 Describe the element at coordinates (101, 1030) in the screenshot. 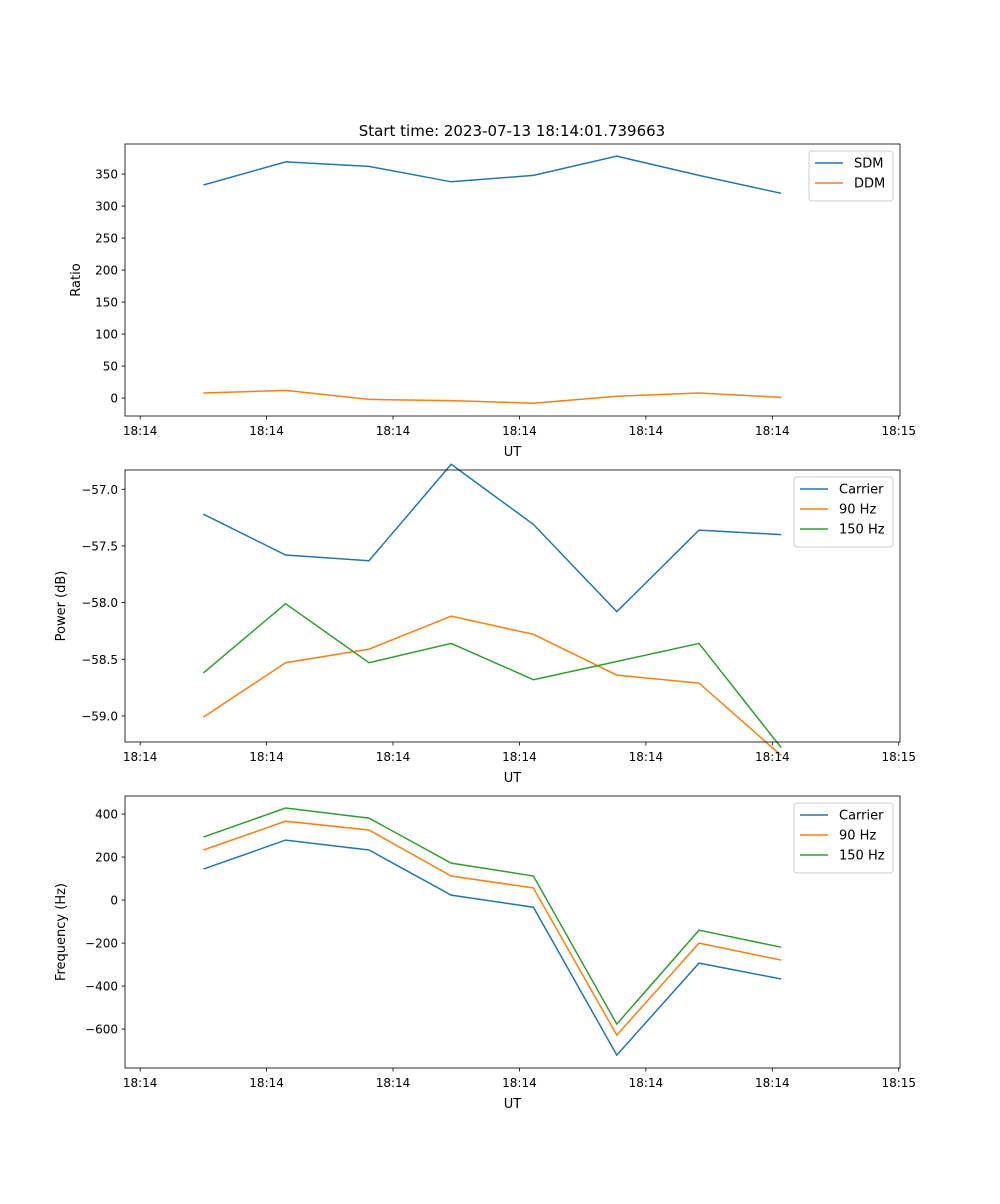

I see `y-tick-label: −600` at that location.